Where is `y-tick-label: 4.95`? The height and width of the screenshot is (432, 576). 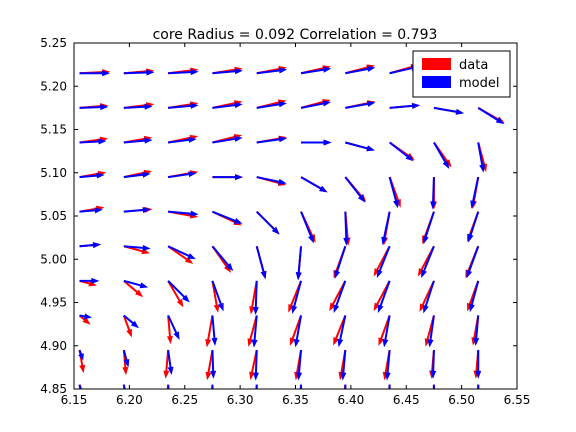 y-tick-label: 4.95 is located at coordinates (53, 303).